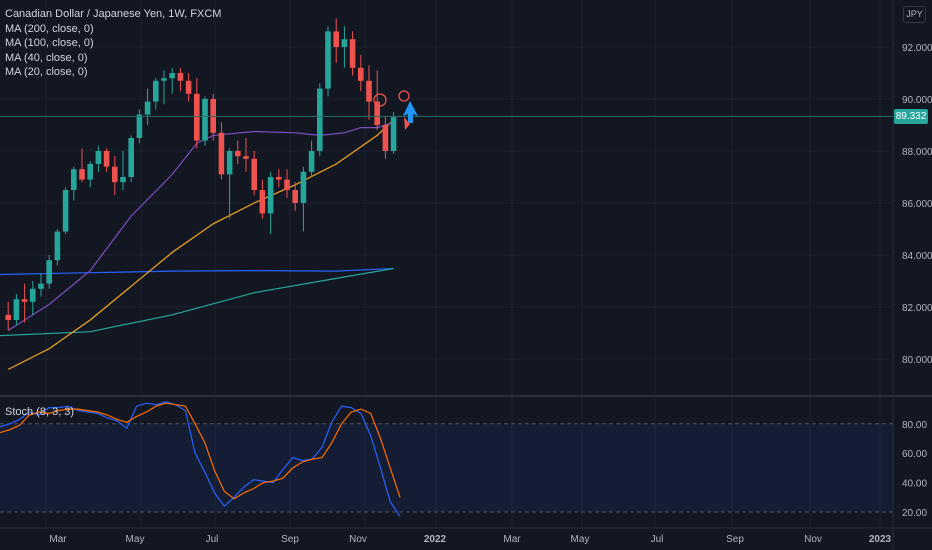  Describe the element at coordinates (914, 14) in the screenshot. I see `currency-badge: JPY` at that location.